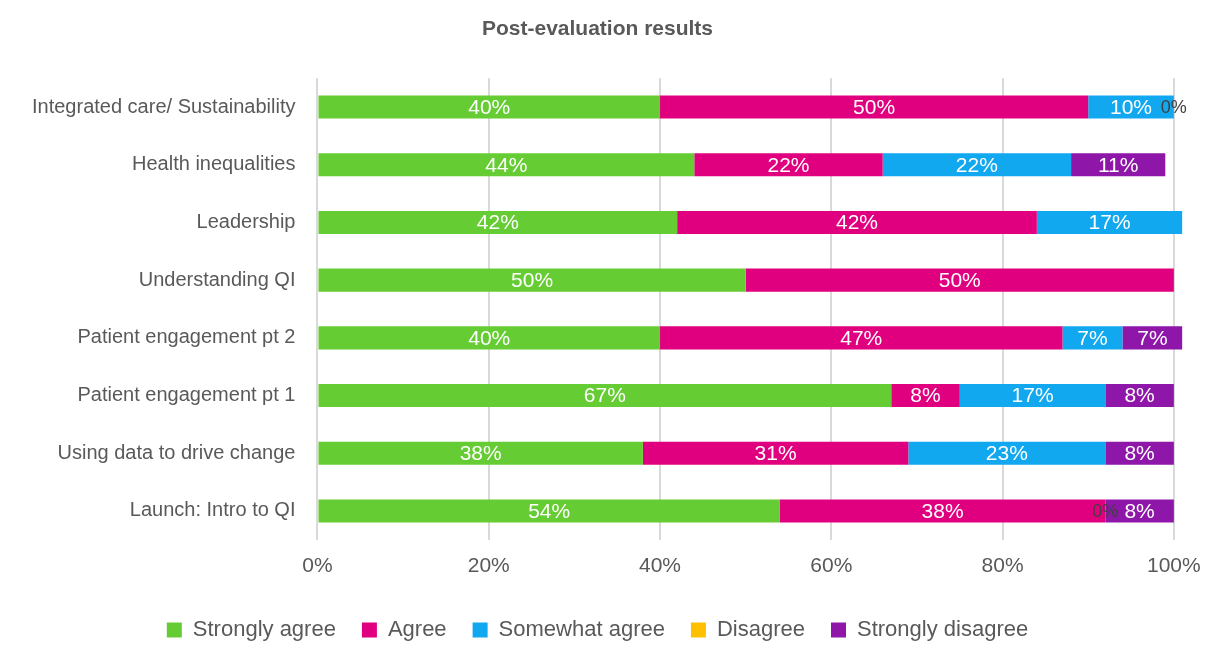  I want to click on y-tick-label: Leadership, so click(246, 220).